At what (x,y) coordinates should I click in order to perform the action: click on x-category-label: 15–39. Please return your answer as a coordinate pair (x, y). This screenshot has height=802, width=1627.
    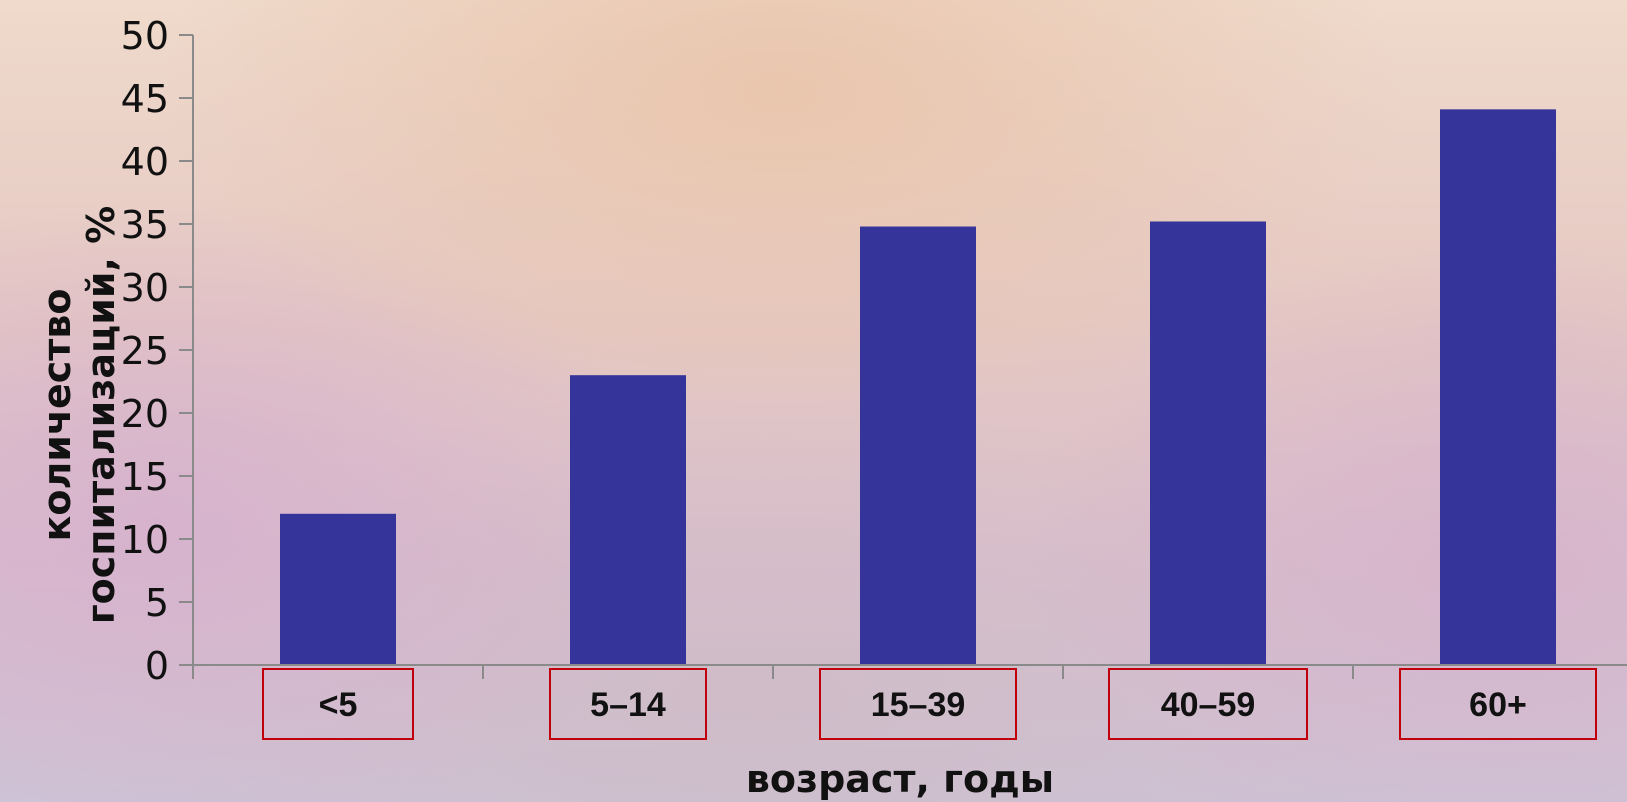
    Looking at the image, I should click on (918, 705).